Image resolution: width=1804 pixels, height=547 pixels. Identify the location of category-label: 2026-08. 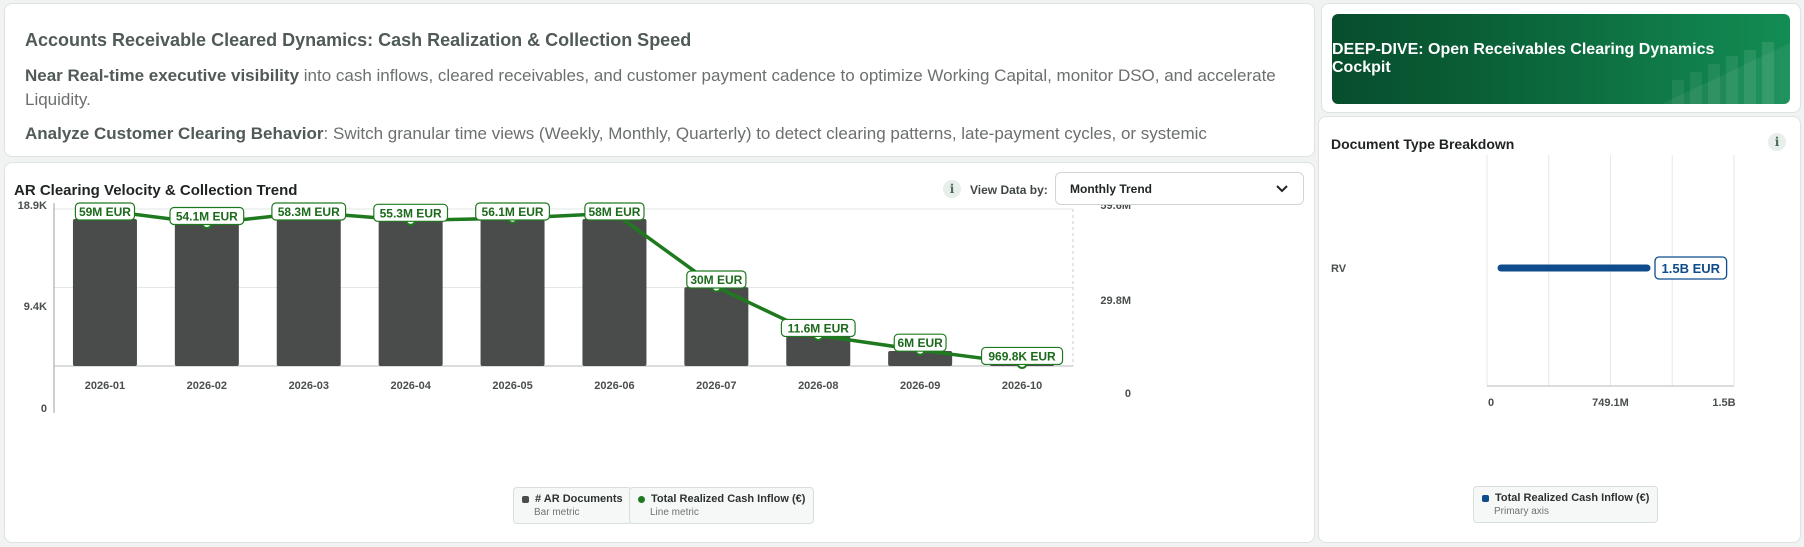
(818, 386).